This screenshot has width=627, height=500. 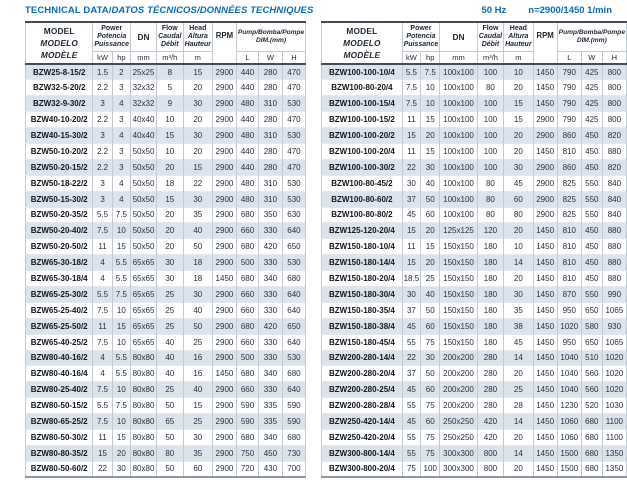 I want to click on cell-dn: 80x80, so click(x=143, y=469).